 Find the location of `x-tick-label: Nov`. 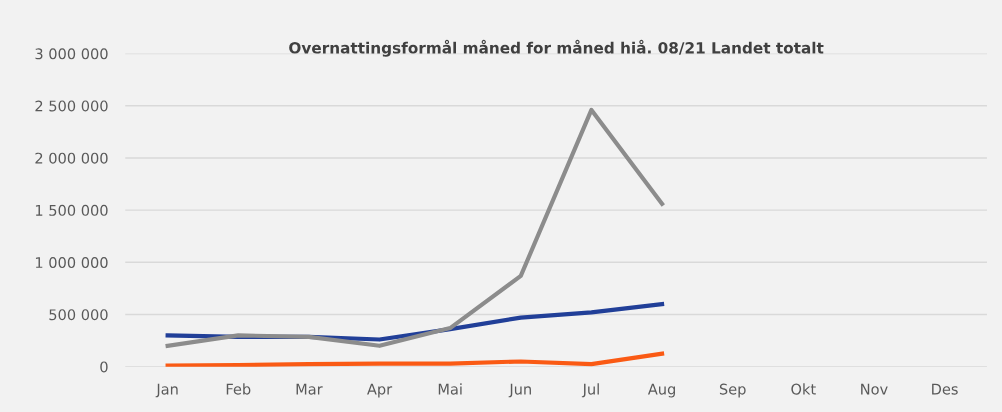

x-tick-label: Nov is located at coordinates (874, 389).